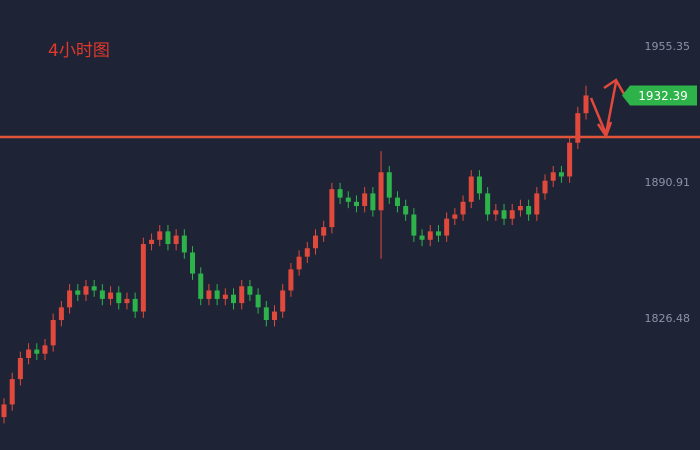  Describe the element at coordinates (79, 51) in the screenshot. I see `chart-title: 4小时图` at that location.